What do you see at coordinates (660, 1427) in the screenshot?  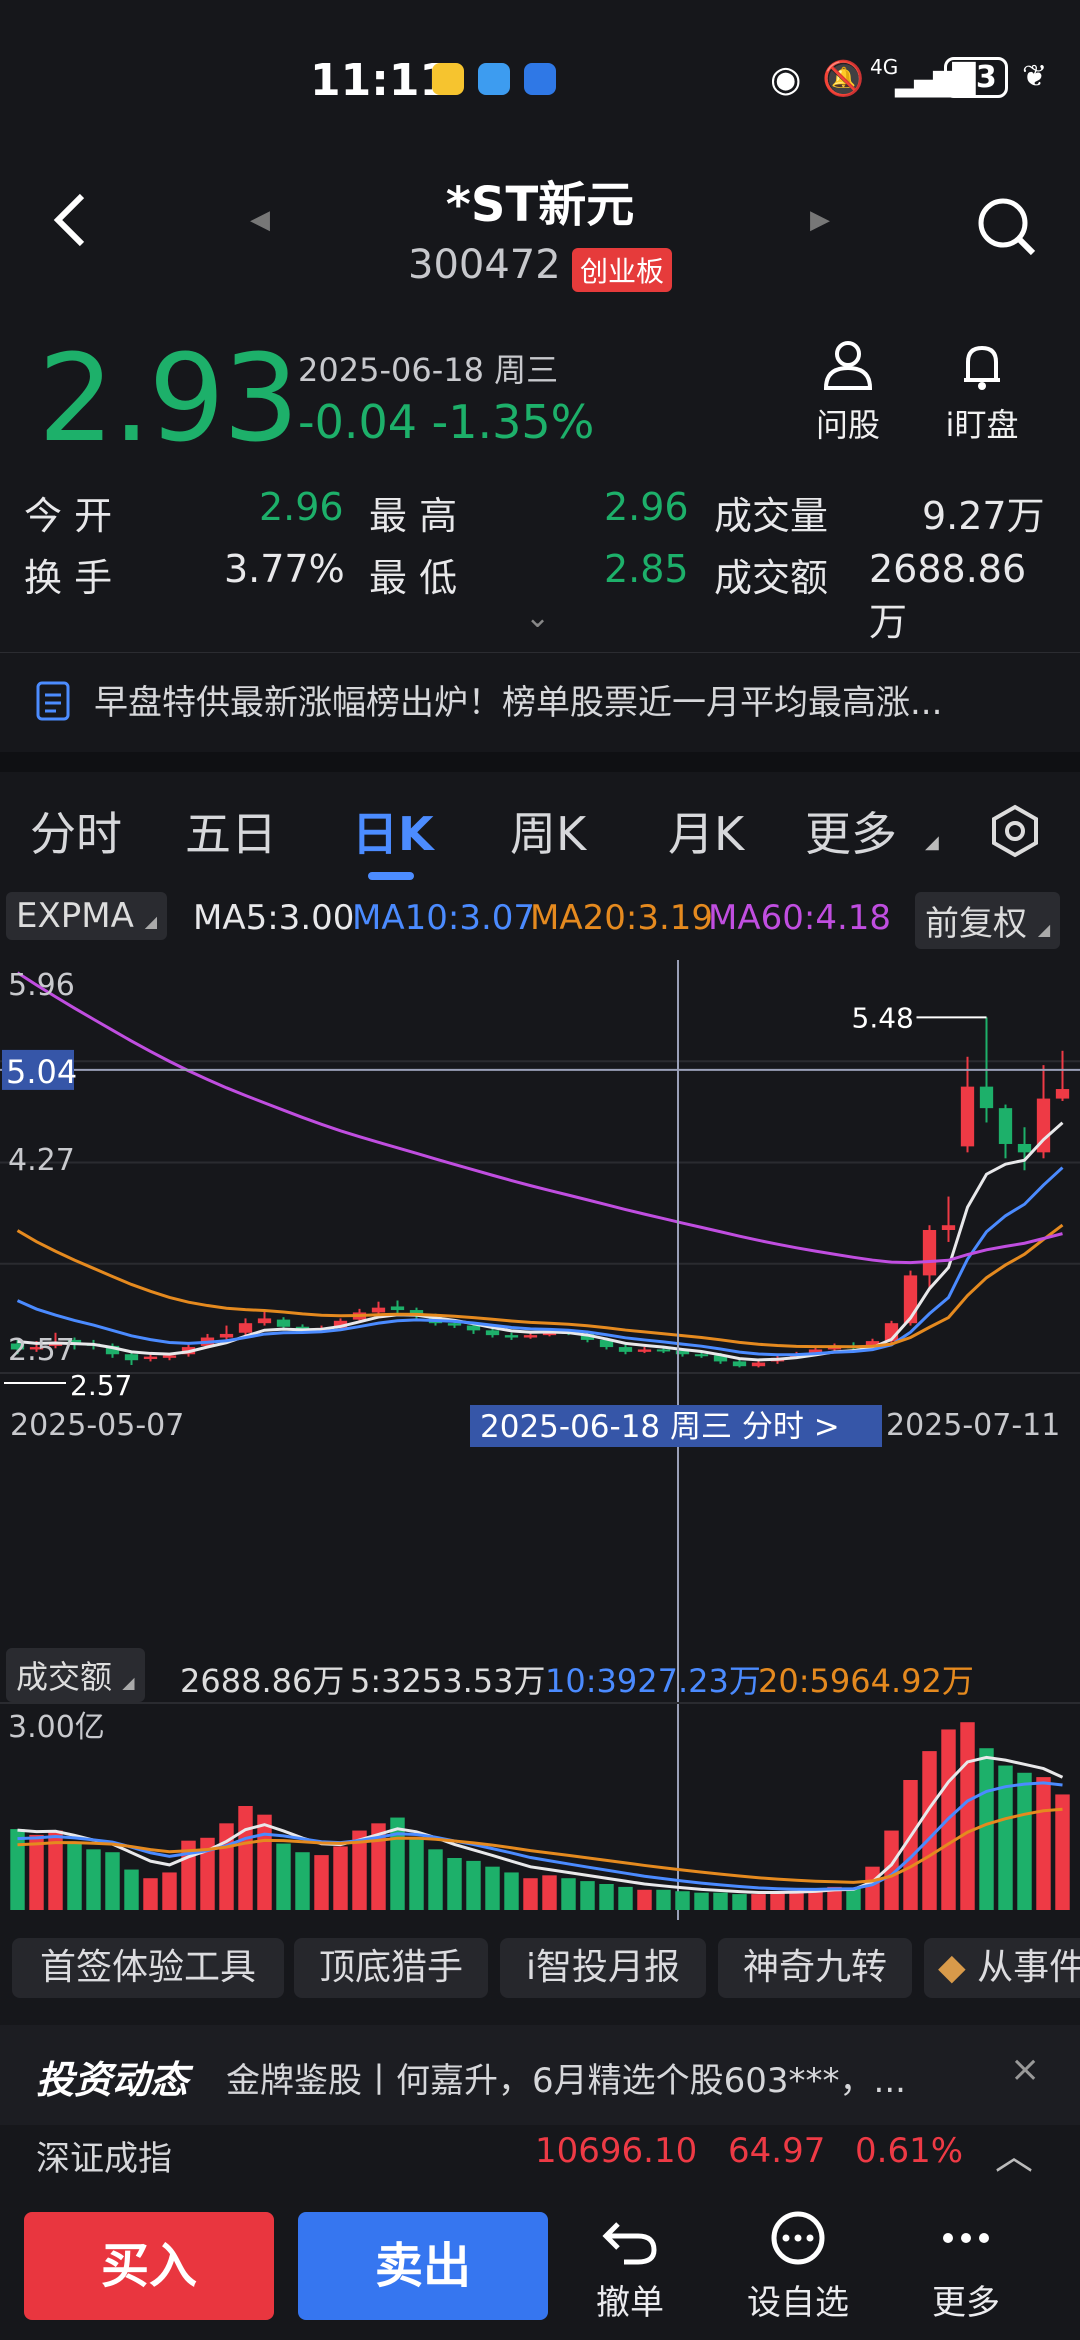 I see `cursor-date-label: 2025-06-18 周三 分时 >` at bounding box center [660, 1427].